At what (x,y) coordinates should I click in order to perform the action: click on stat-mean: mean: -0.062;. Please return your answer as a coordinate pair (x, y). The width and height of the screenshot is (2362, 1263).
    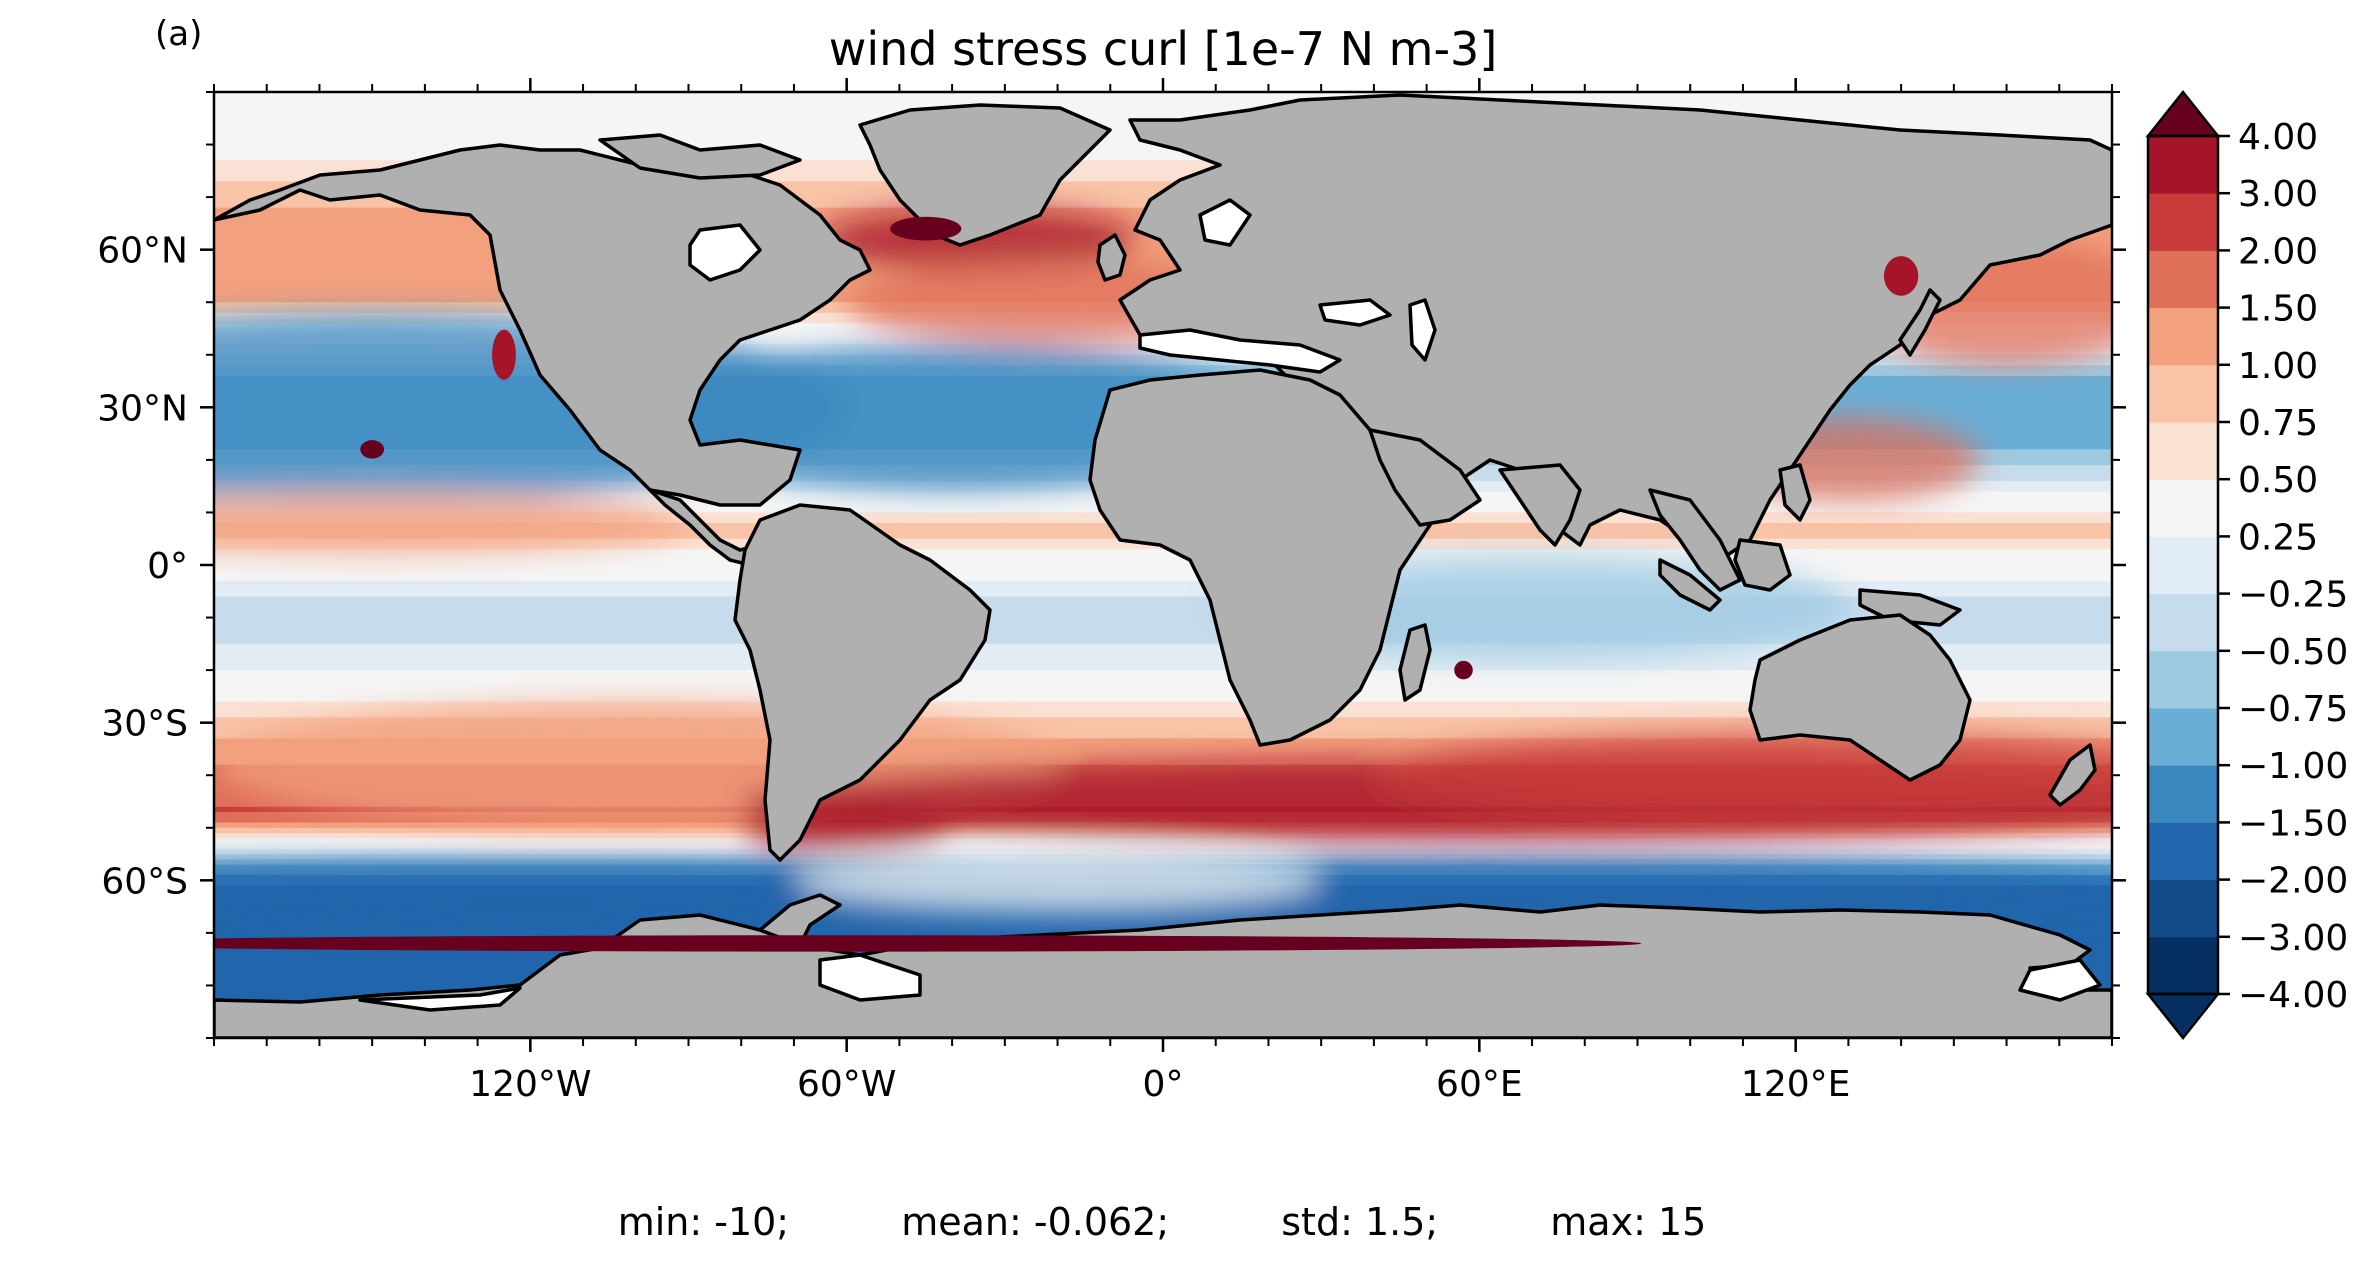
    Looking at the image, I should click on (1035, 1222).